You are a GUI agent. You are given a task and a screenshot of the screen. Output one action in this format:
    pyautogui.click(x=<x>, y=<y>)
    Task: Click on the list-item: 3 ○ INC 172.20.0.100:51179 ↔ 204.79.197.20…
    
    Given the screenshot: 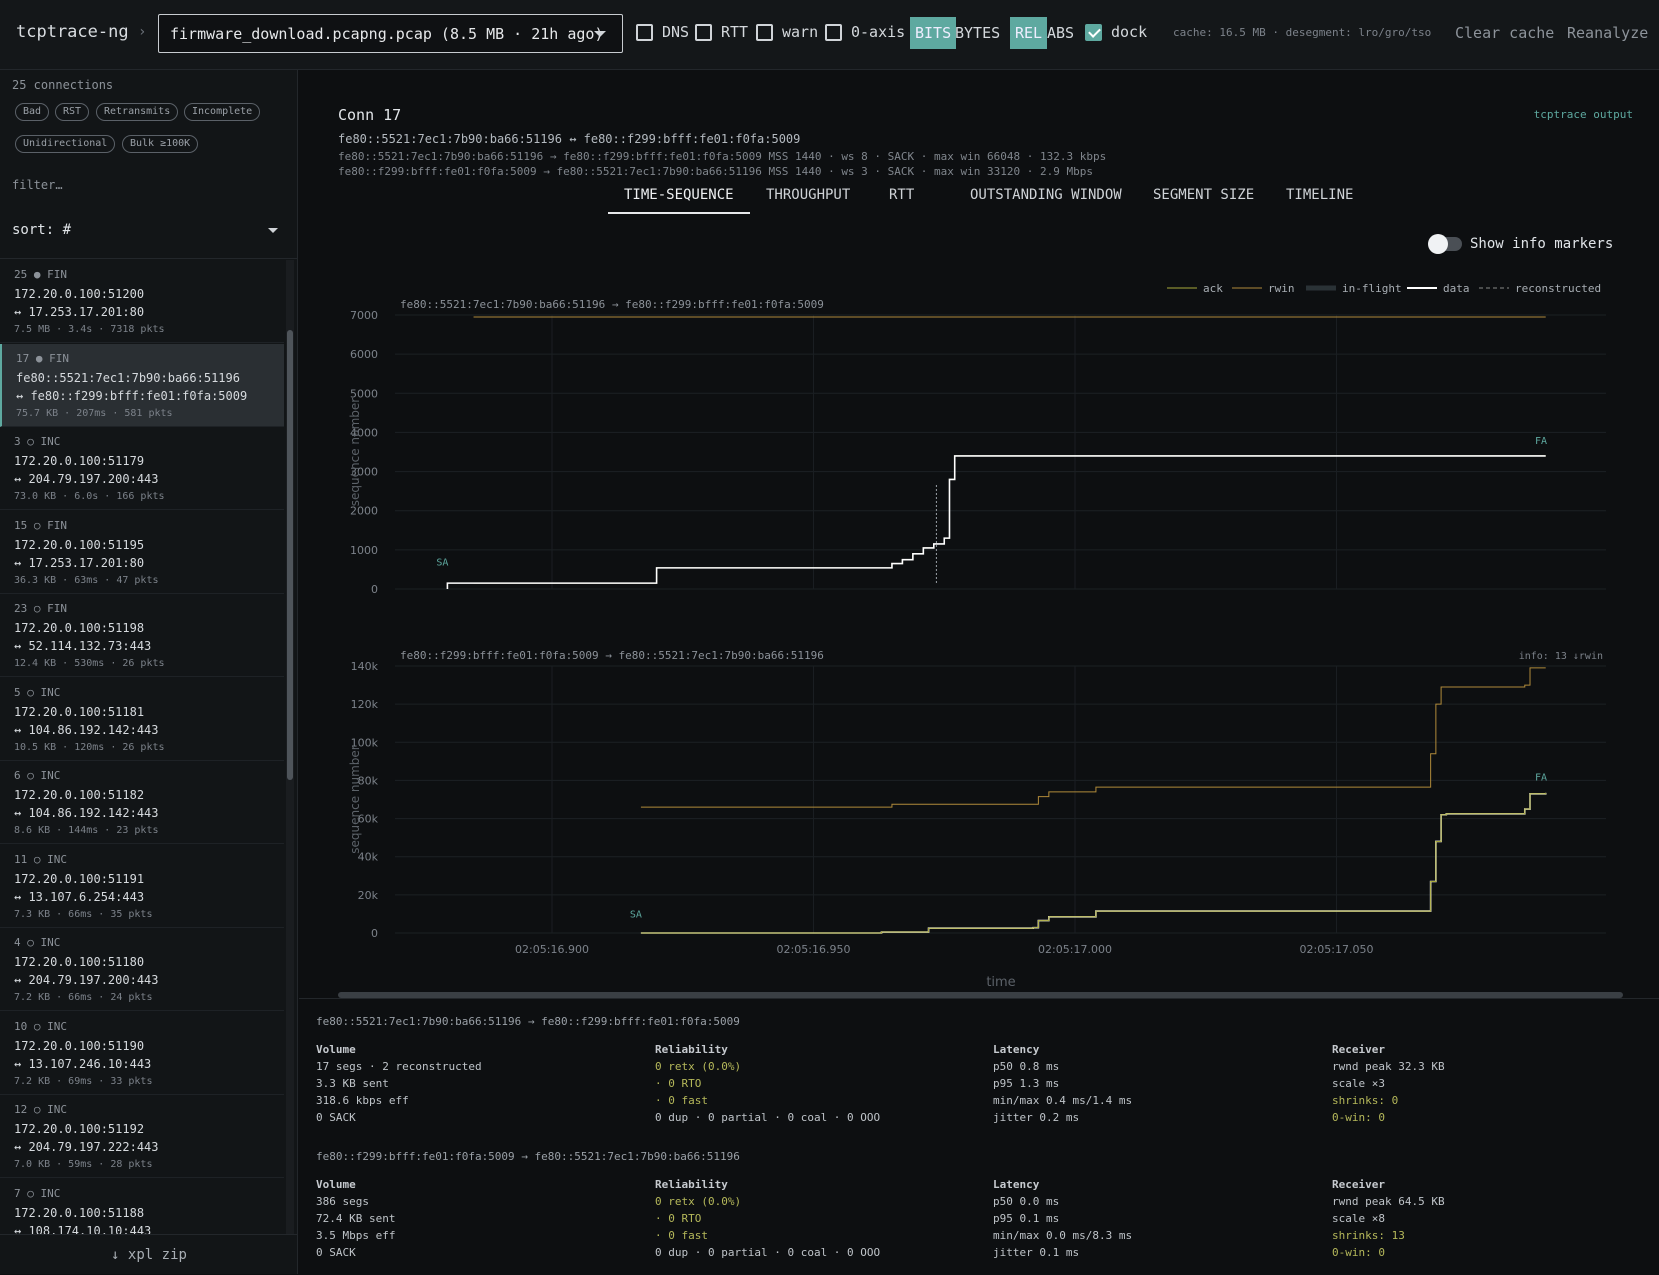 What is the action you would take?
    pyautogui.click(x=142, y=468)
    